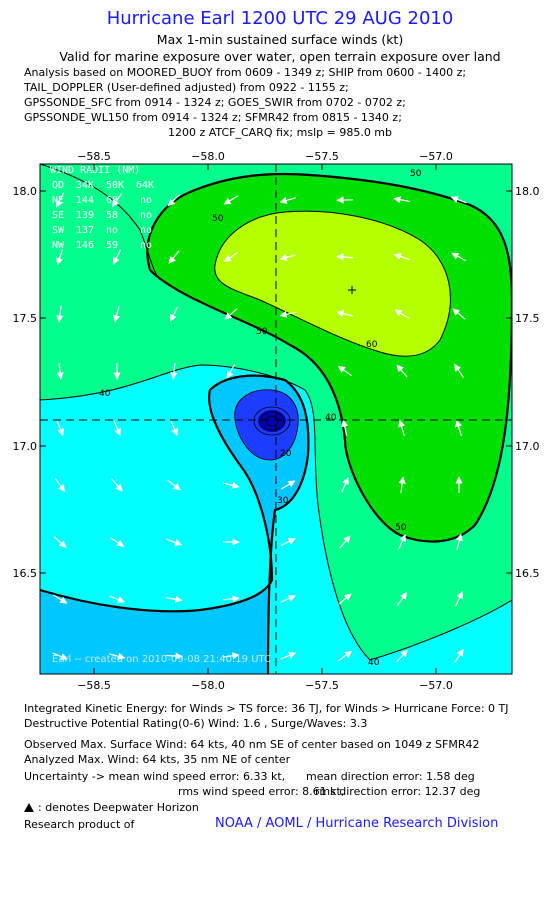 This screenshot has width=560, height=915. Describe the element at coordinates (527, 318) in the screenshot. I see `y-tick-label-right: 17.5` at that location.